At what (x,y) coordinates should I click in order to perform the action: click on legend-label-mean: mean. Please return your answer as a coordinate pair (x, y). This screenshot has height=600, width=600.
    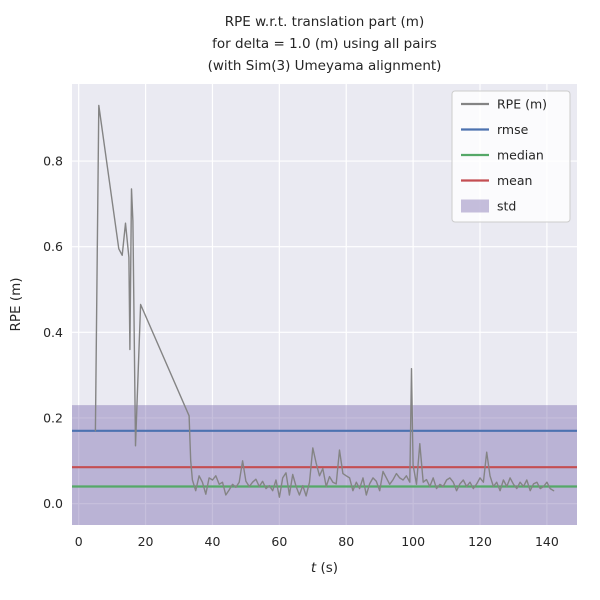
    Looking at the image, I should click on (514, 180).